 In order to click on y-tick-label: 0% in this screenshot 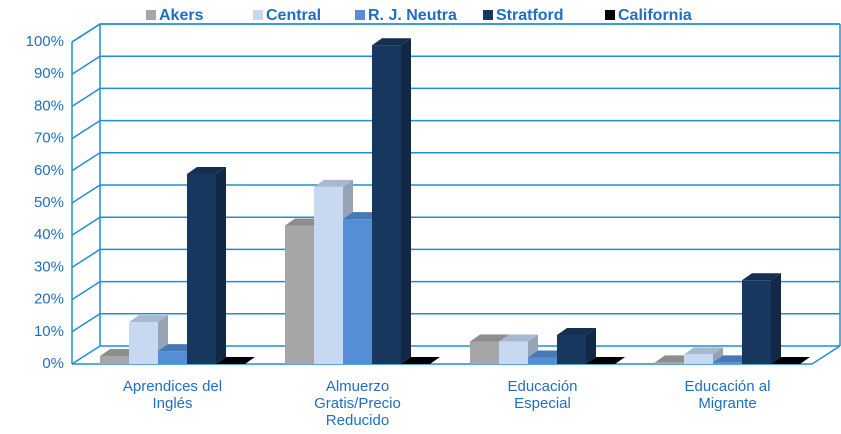, I will do `click(53, 363)`.